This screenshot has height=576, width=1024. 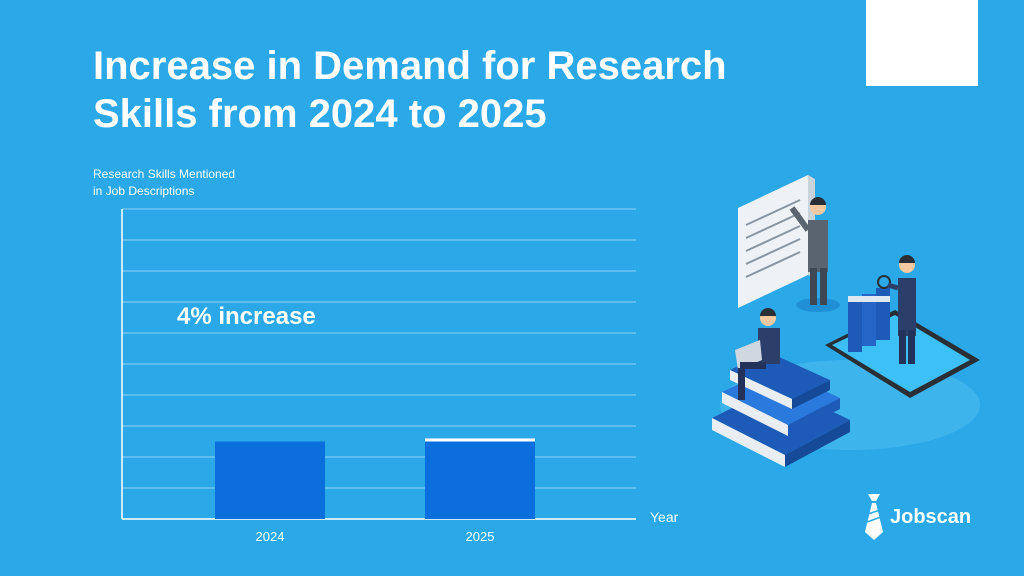 I want to click on bars, so click(x=375, y=478).